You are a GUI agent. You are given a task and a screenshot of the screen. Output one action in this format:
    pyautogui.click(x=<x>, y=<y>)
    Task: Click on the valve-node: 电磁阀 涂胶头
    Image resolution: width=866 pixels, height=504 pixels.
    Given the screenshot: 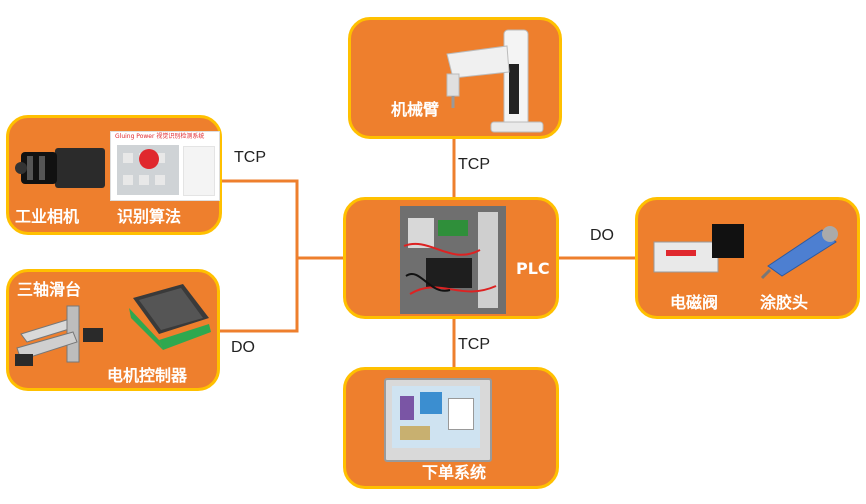 What is the action you would take?
    pyautogui.click(x=747, y=258)
    